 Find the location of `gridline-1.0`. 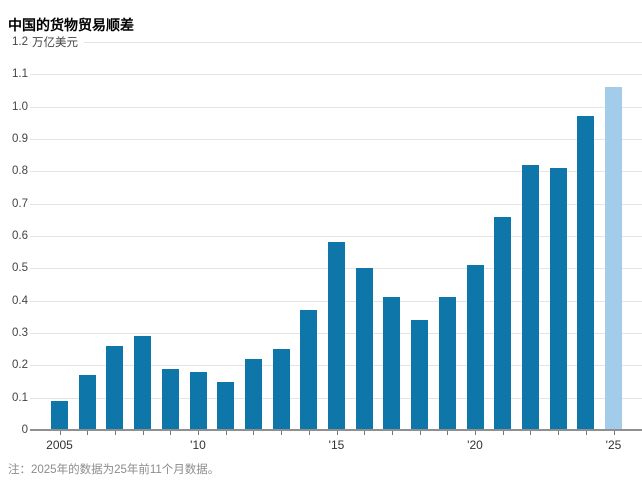

gridline-1.0 is located at coordinates (336, 107).